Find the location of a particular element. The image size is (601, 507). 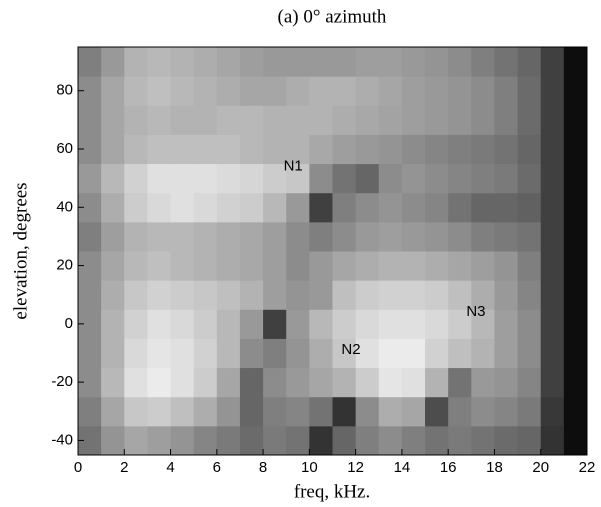

y-tick-label: -20 is located at coordinates (62, 381).